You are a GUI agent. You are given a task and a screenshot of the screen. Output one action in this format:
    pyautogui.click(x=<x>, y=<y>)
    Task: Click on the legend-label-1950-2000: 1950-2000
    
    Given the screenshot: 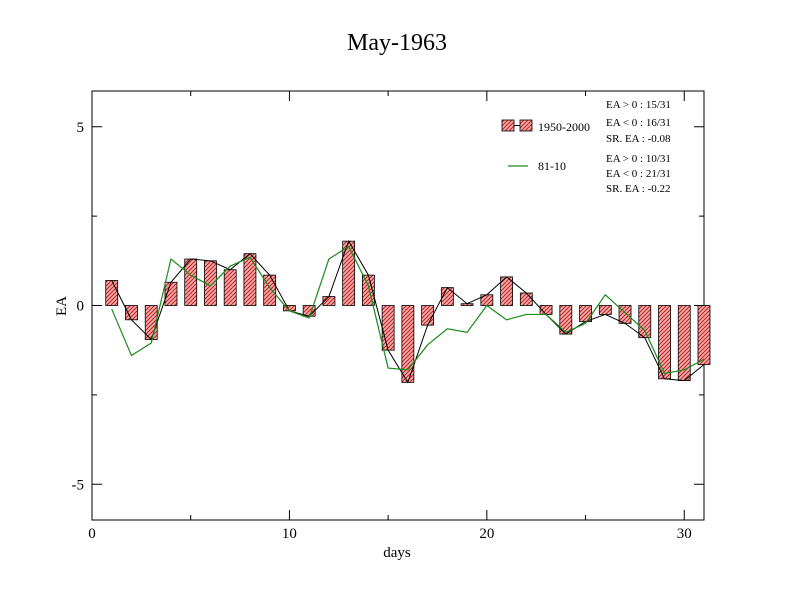 What is the action you would take?
    pyautogui.click(x=564, y=127)
    